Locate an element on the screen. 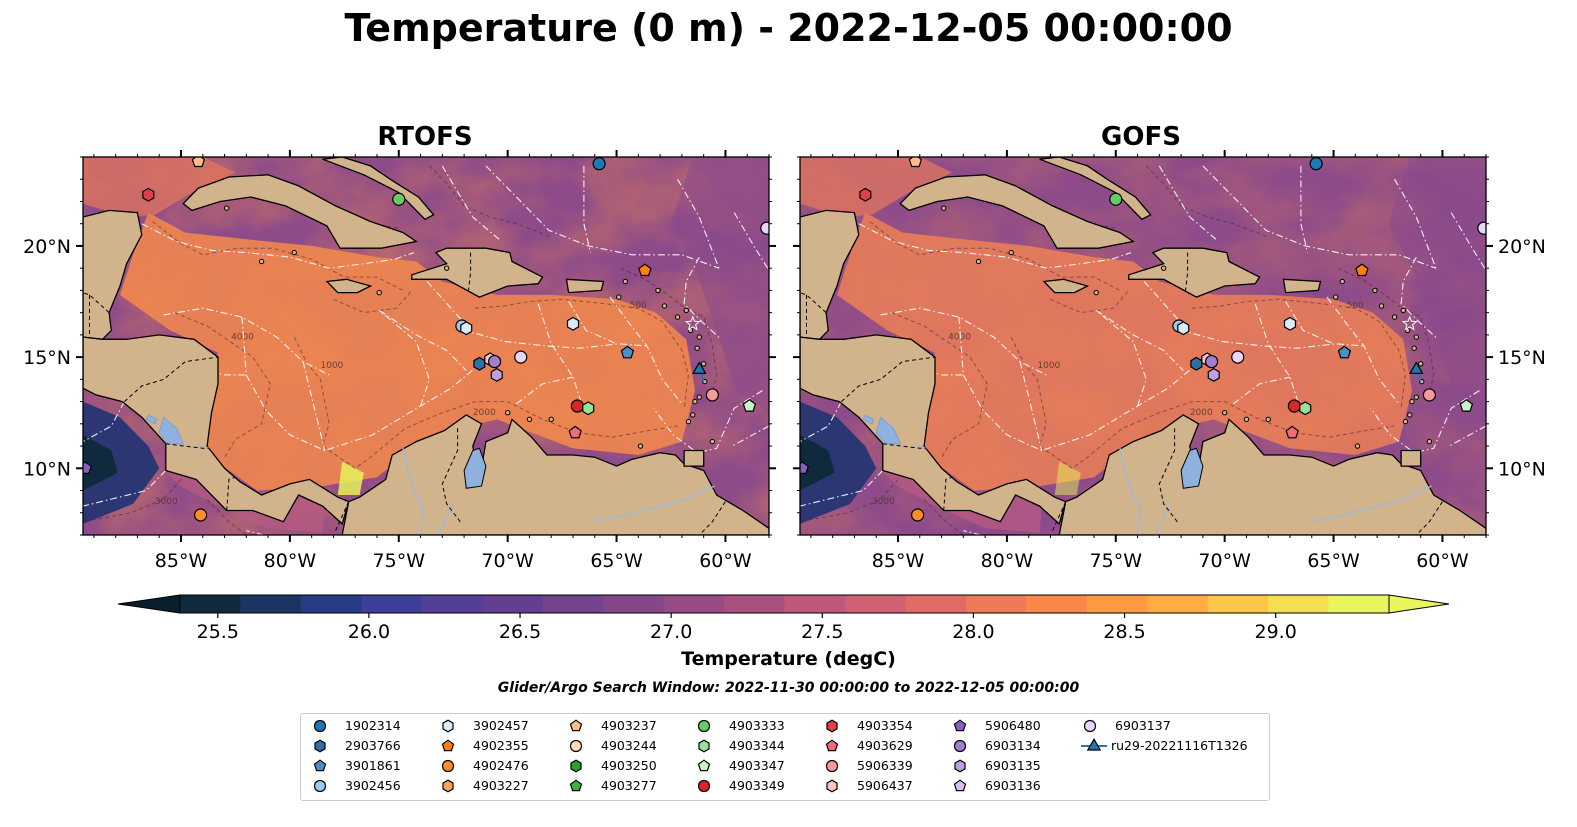  lat-tick-label: 15°N is located at coordinates (47, 358).